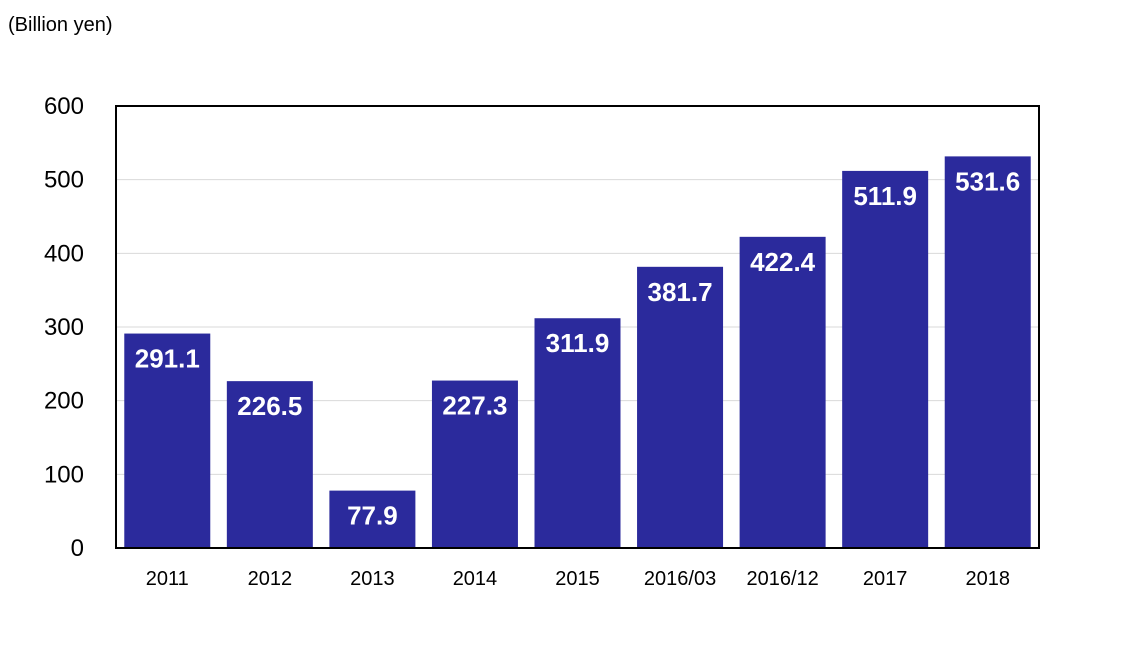 Image resolution: width=1133 pixels, height=645 pixels. I want to click on data-label: 311.9, so click(578, 343).